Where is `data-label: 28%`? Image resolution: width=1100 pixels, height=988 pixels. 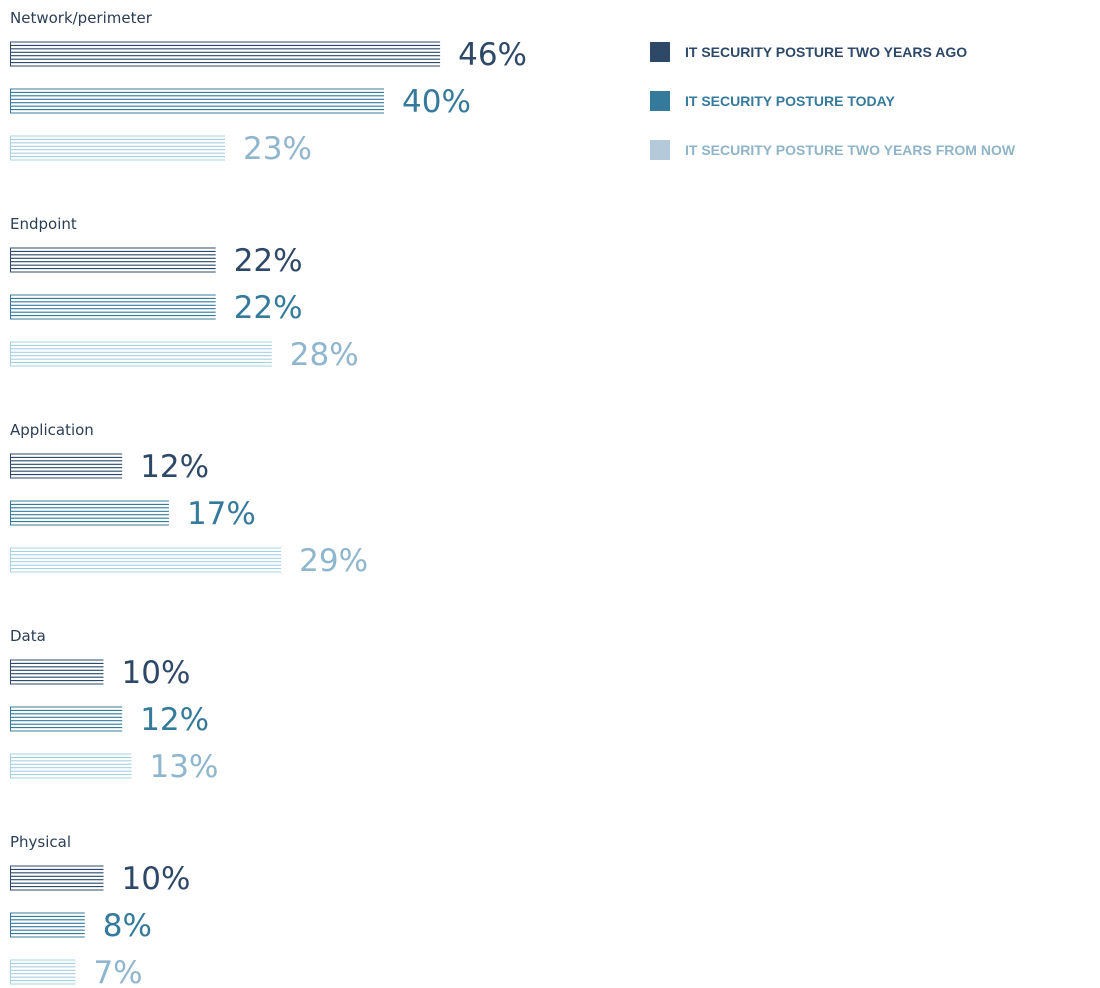
data-label: 28% is located at coordinates (324, 355).